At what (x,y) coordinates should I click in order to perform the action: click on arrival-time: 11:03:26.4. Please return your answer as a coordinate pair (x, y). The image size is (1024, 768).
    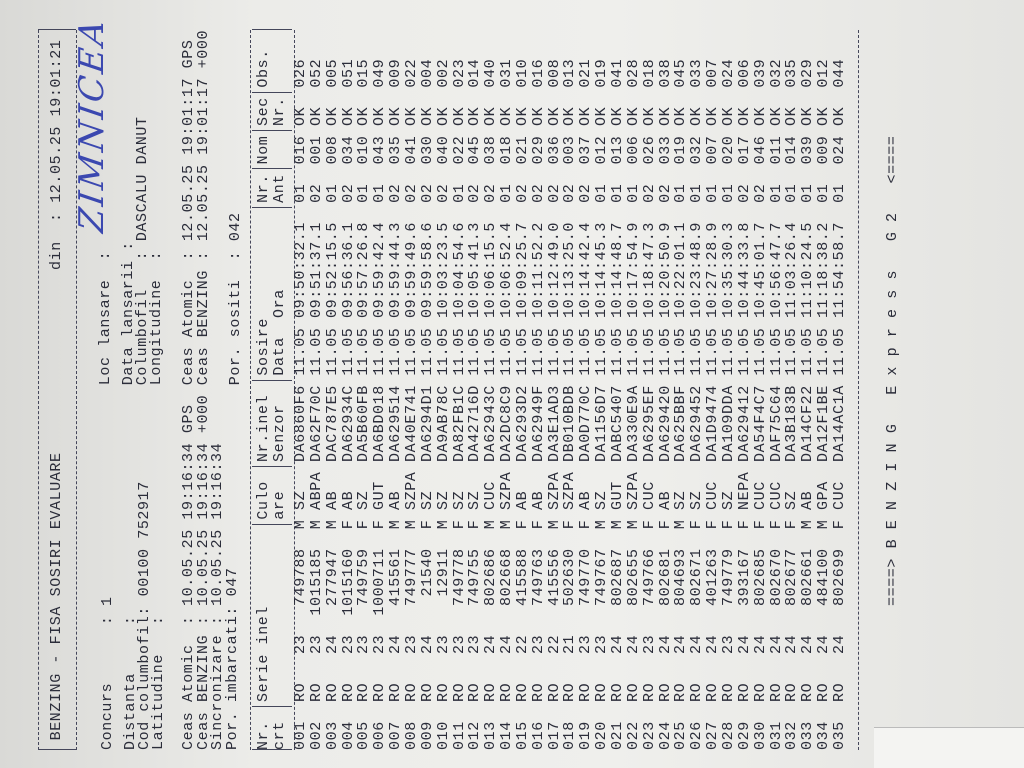
    Looking at the image, I should click on (792, 269).